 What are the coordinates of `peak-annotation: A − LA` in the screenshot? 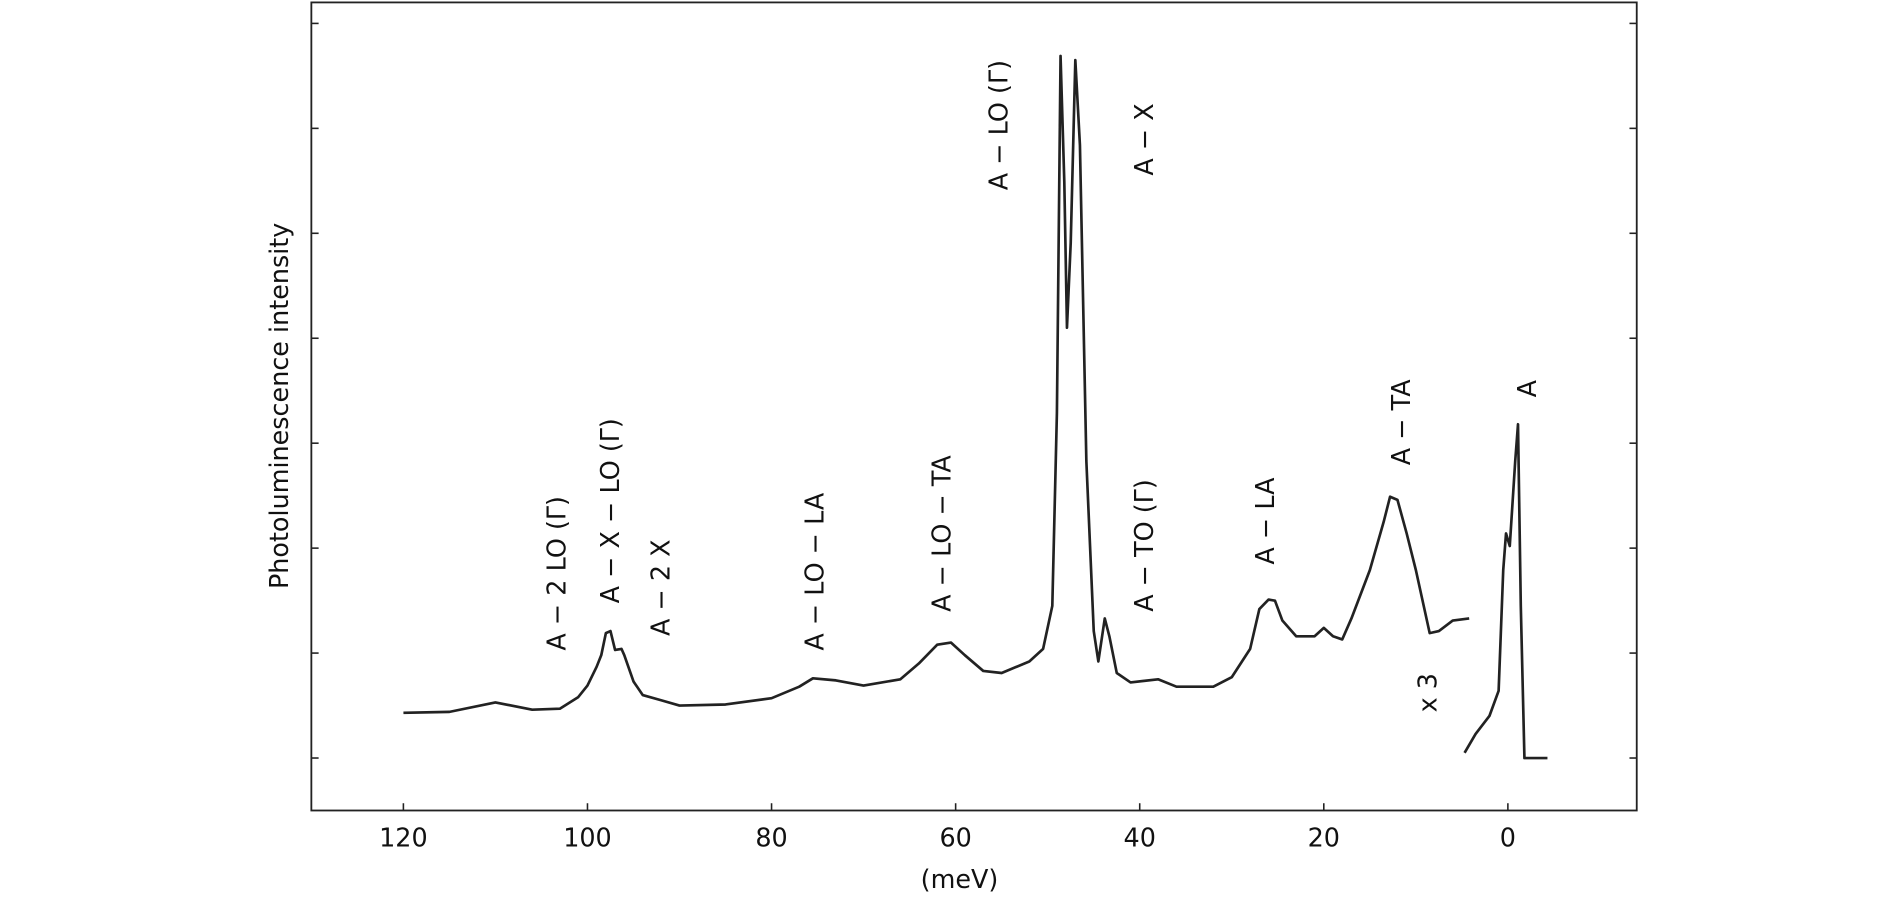 It's located at (1265, 521).